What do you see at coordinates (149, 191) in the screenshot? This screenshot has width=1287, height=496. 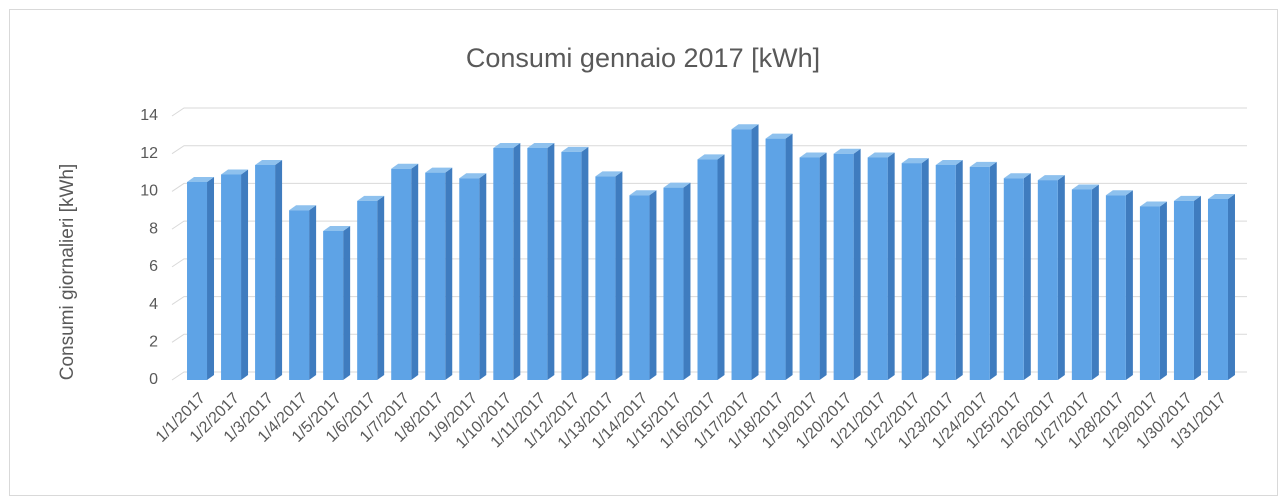 I see `y-tick-label: 10` at bounding box center [149, 191].